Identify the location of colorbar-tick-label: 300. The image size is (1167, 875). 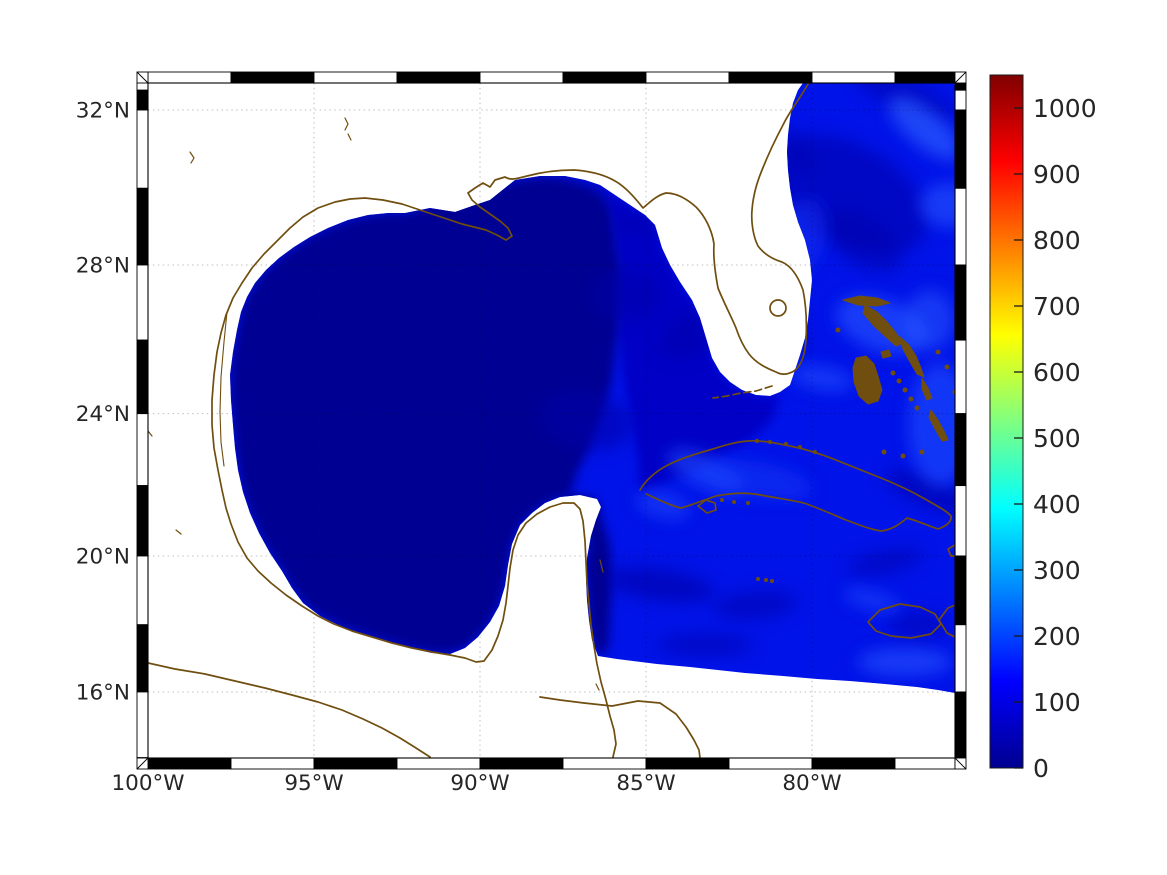
(1057, 570).